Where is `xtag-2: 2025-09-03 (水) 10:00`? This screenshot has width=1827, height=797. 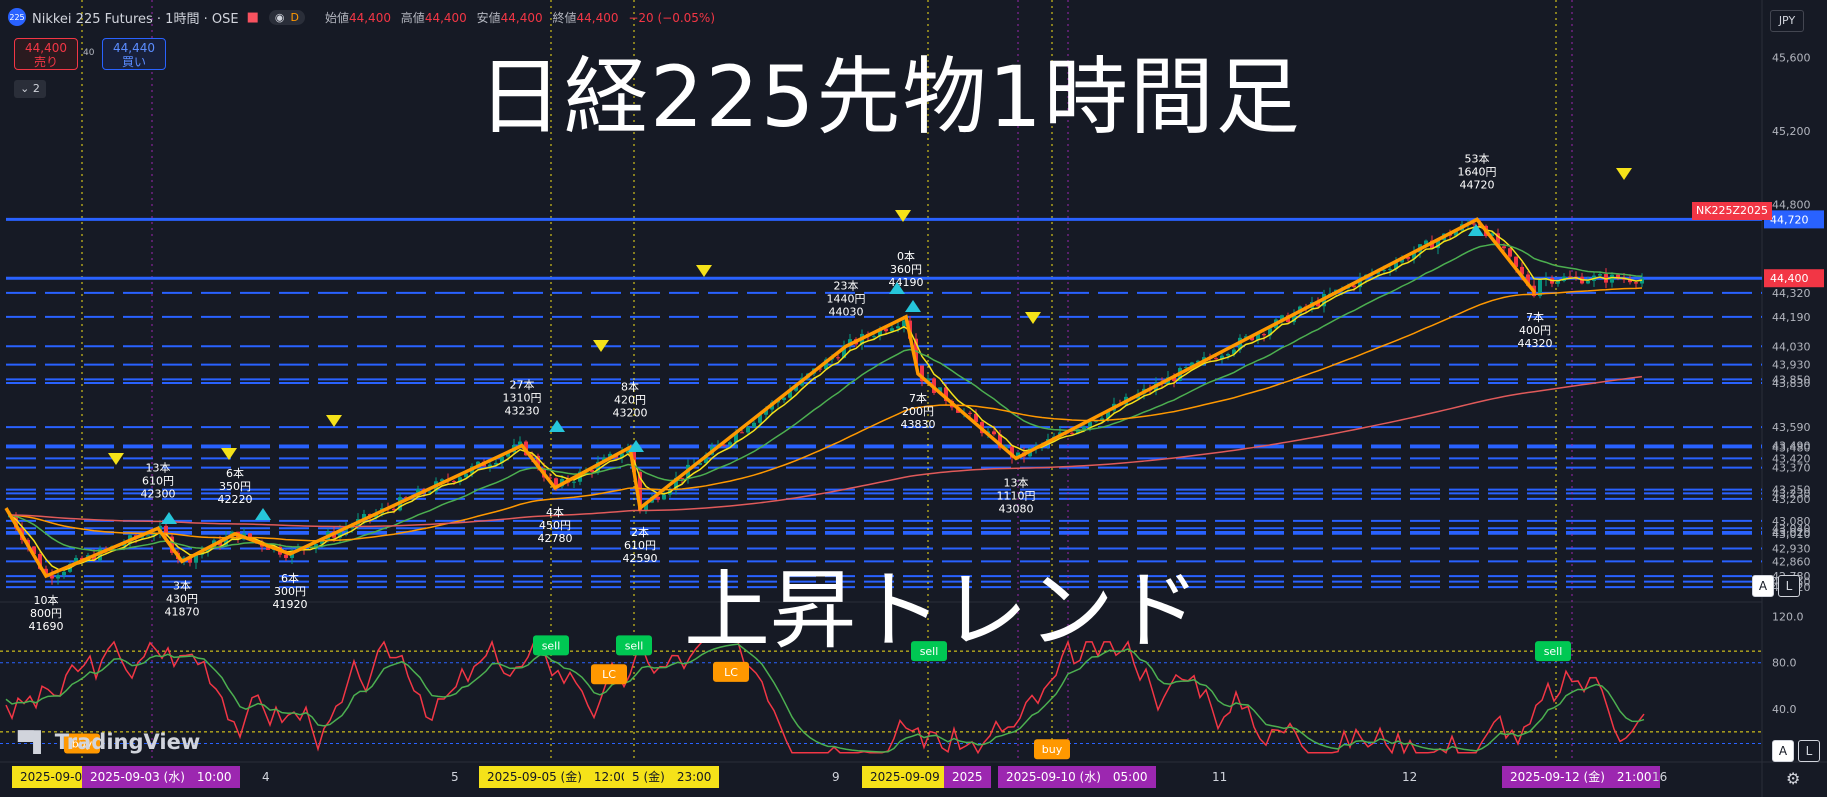 xtag-2: 2025-09-03 (水) 10:00 is located at coordinates (161, 777).